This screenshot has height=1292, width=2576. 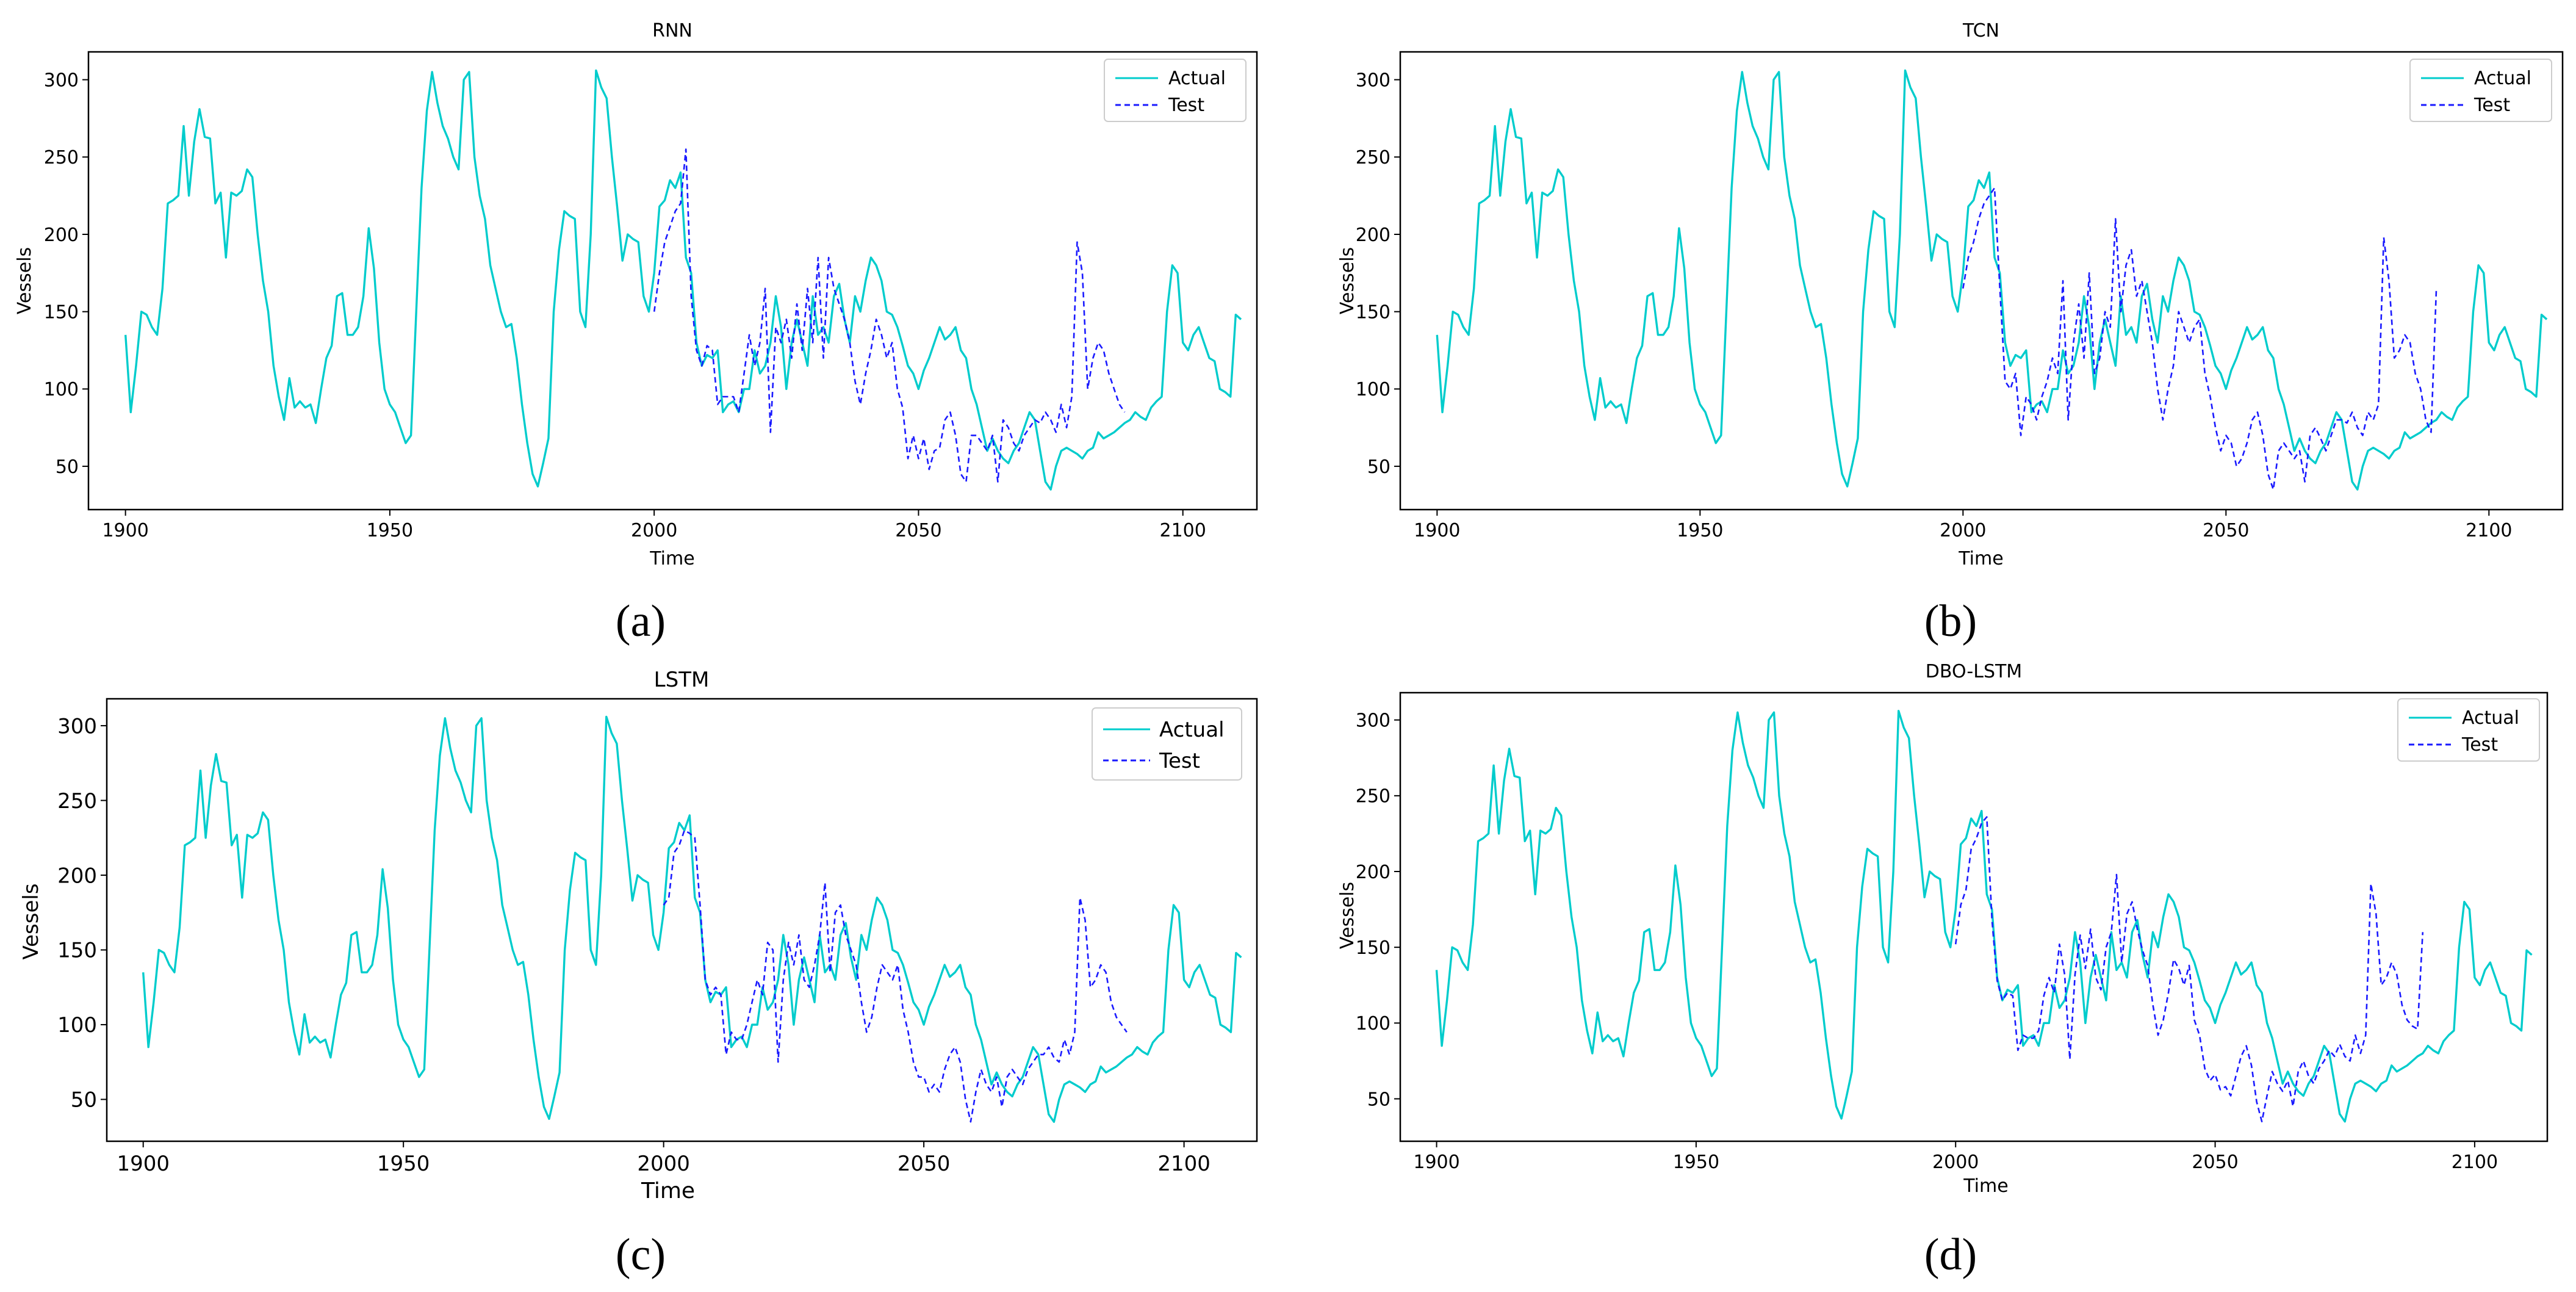 What do you see at coordinates (1950, 621) in the screenshot?
I see `panel-caption: (b)` at bounding box center [1950, 621].